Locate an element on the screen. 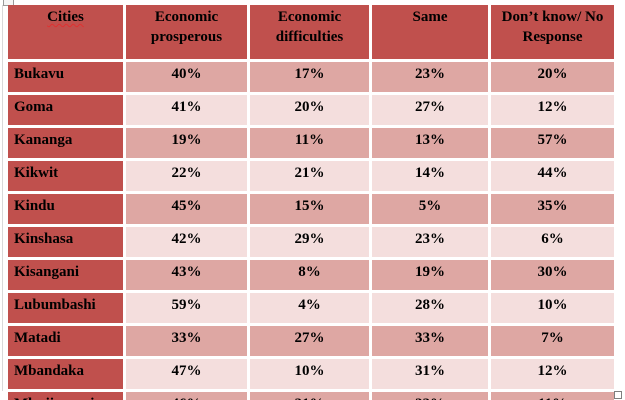 The height and width of the screenshot is (400, 625). value-cell: 4% is located at coordinates (309, 308).